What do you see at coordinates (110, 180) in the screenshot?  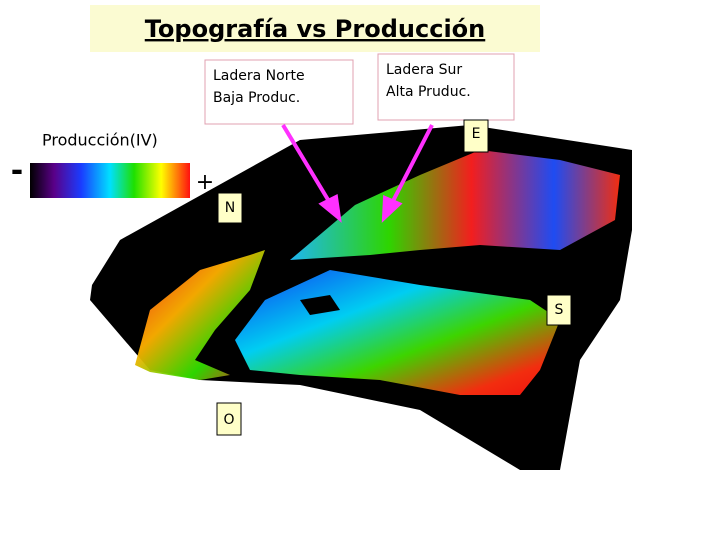 I see `color-bar` at bounding box center [110, 180].